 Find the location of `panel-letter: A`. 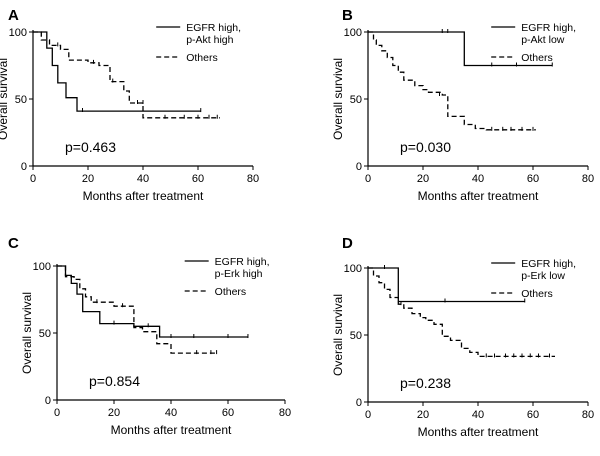

panel-letter: A is located at coordinates (13, 15).